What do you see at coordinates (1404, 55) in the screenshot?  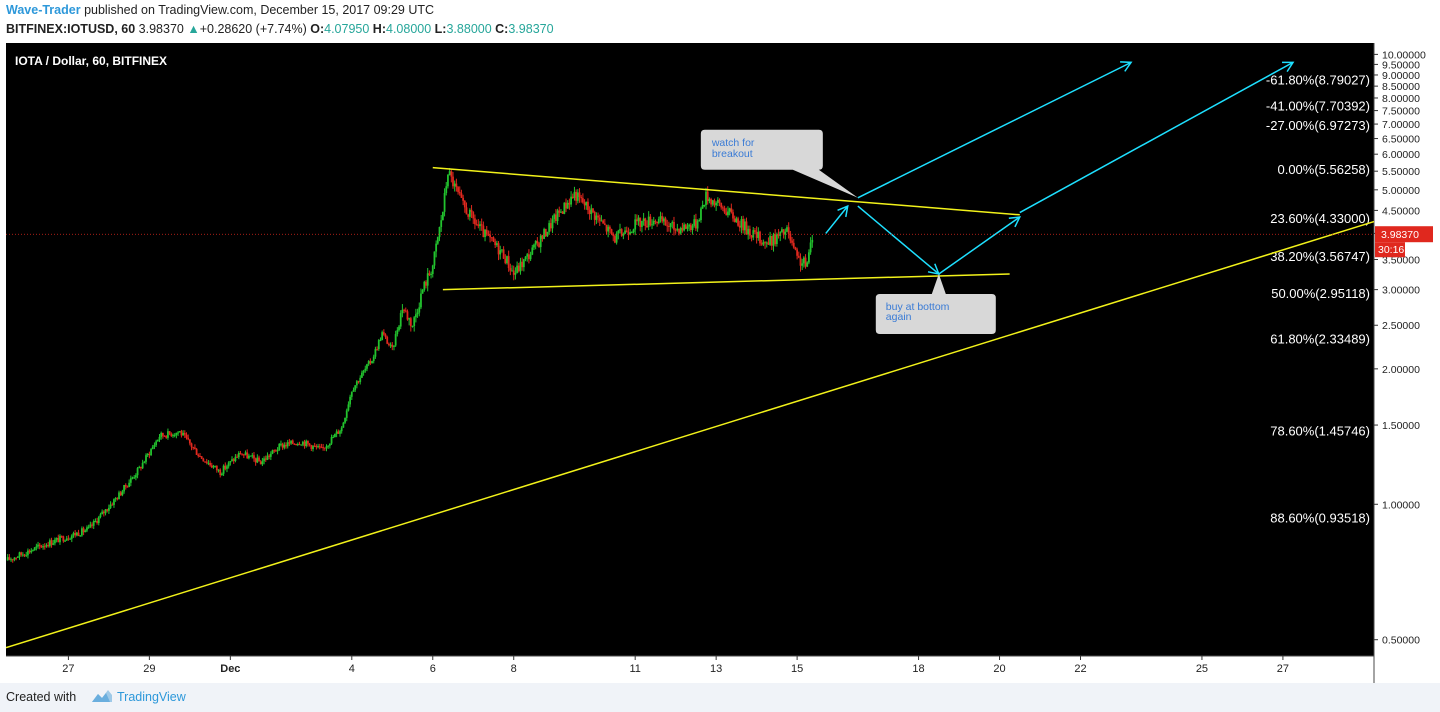 I see `price-tick-label: 10.00000` at bounding box center [1404, 55].